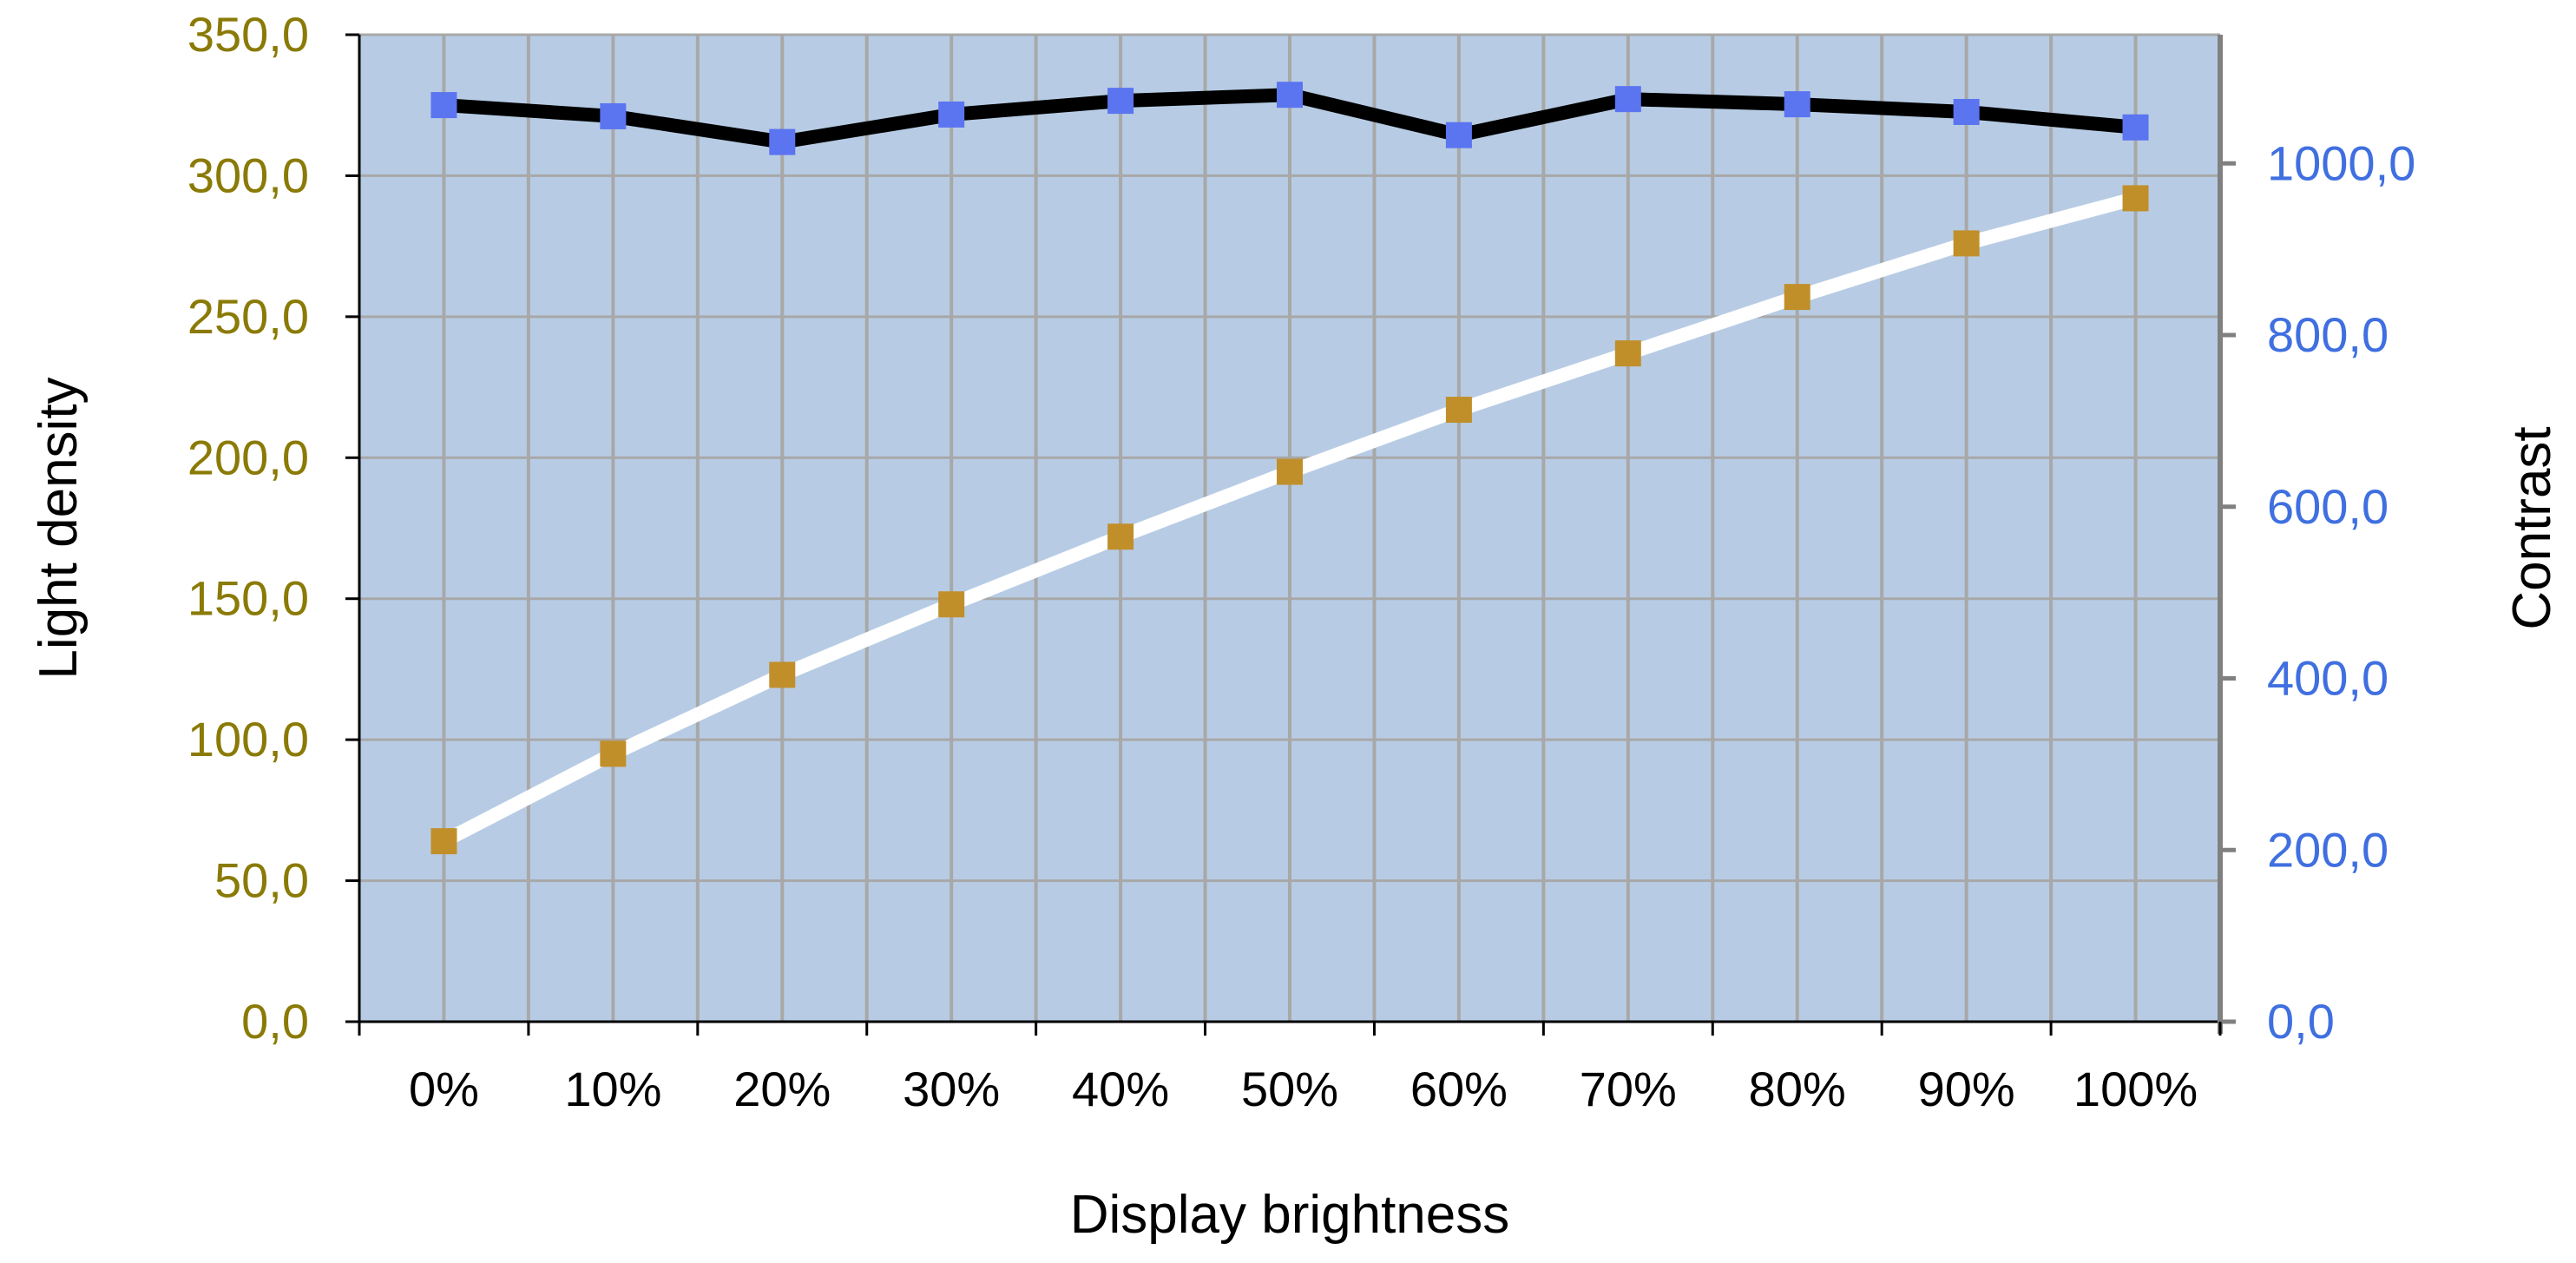 Image resolution: width=2576 pixels, height=1263 pixels. I want to click on left-tick-label: 100,0, so click(248, 739).